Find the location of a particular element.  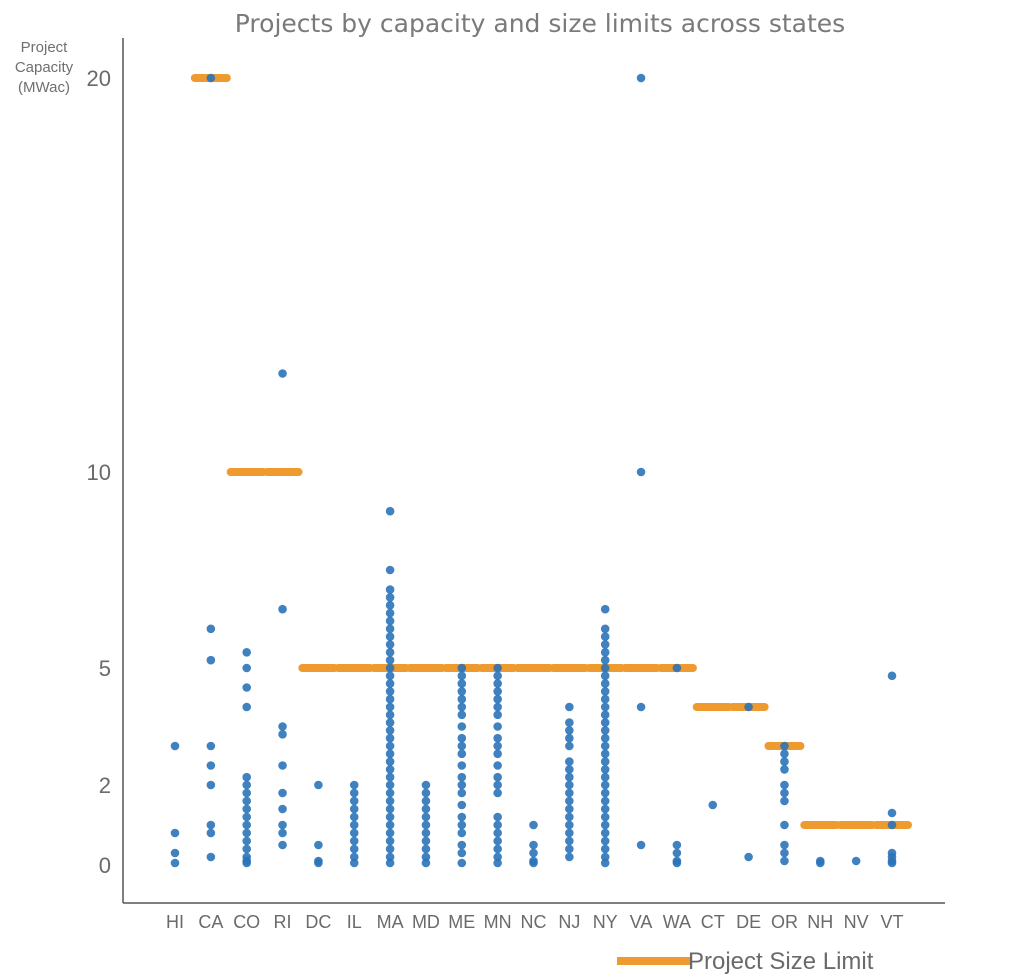

y-axis-label-line-1: Project is located at coordinates (45, 47).